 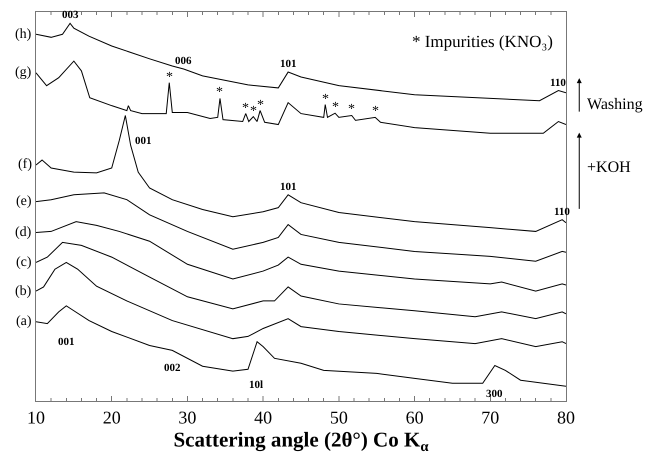 I want to click on series-label: (b), so click(x=23, y=291).